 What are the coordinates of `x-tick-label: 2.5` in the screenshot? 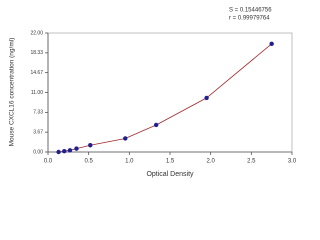 It's located at (251, 162).